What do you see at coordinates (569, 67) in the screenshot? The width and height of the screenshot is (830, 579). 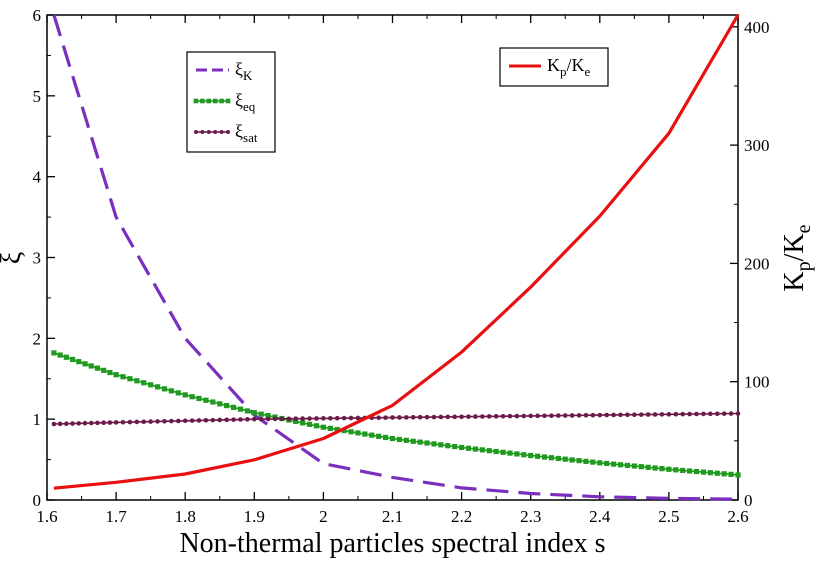 I see `legend-entry-kp-ke: Kp/Ke` at bounding box center [569, 67].